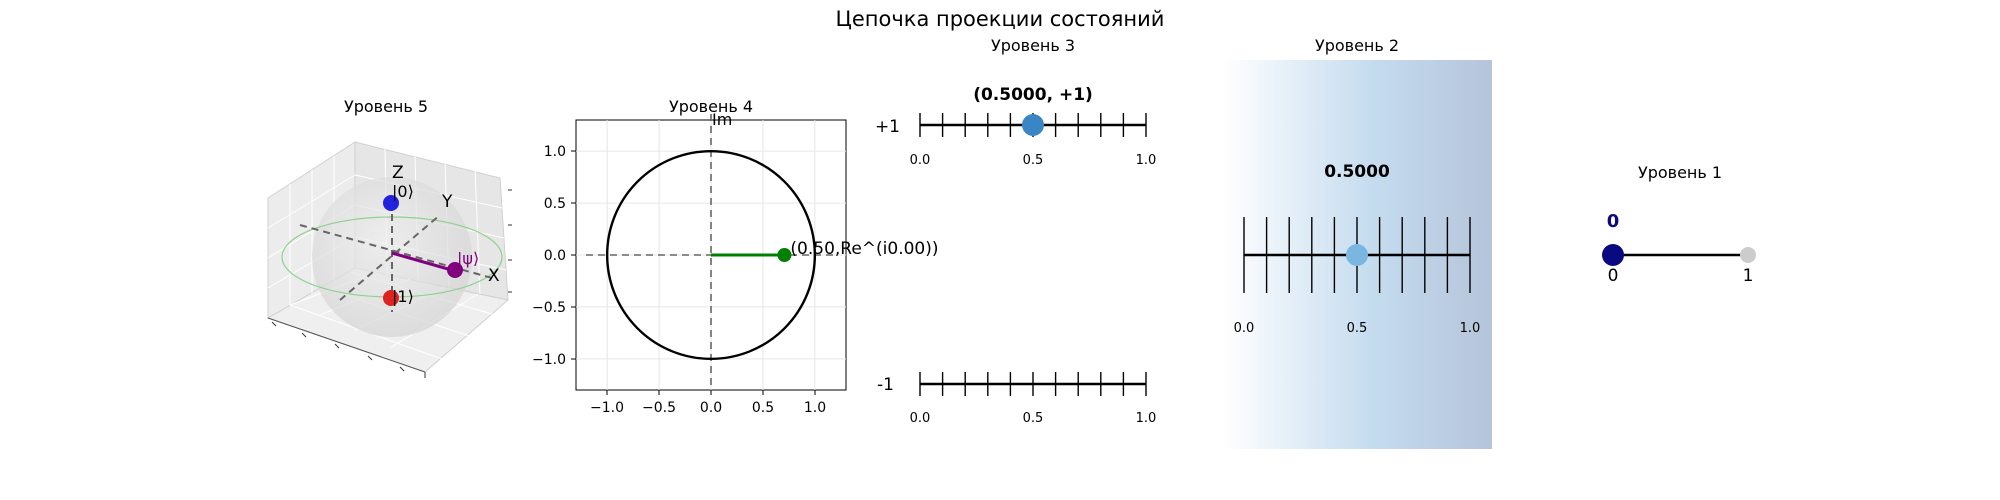 The image size is (2000, 500). What do you see at coordinates (887, 127) in the screenshot?
I see `level3-row-label-plus: +1` at bounding box center [887, 127].